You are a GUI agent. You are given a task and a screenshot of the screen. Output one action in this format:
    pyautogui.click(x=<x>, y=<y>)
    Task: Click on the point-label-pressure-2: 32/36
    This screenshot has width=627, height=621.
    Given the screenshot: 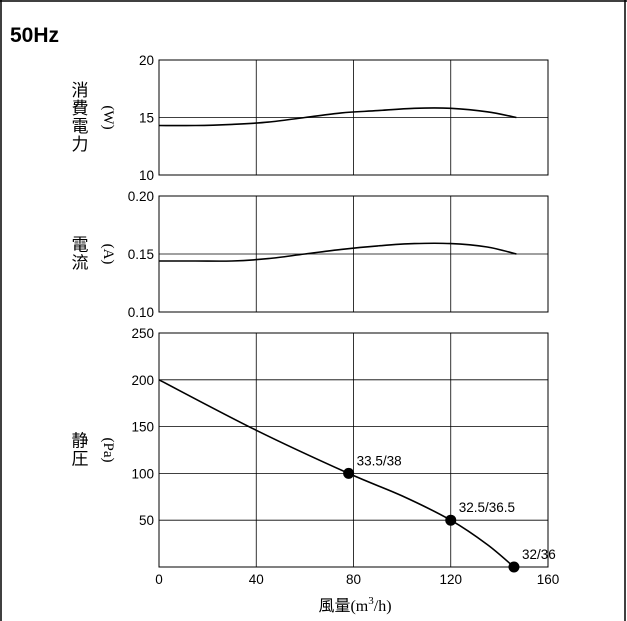 What is the action you would take?
    pyautogui.click(x=539, y=554)
    